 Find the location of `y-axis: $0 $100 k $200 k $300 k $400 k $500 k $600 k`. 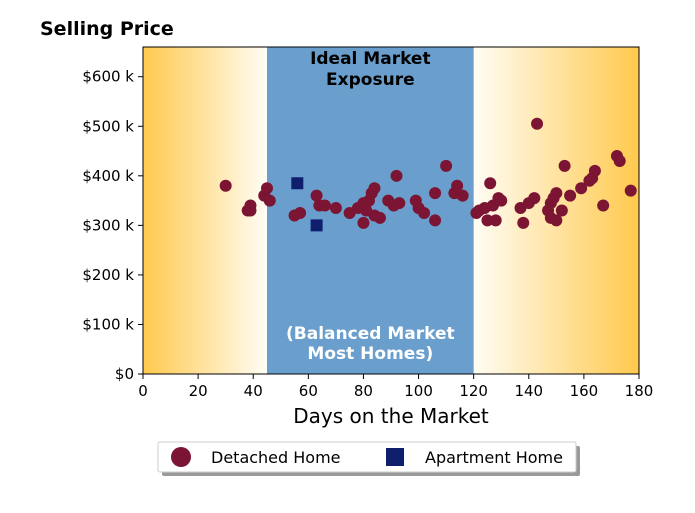

y-axis: $0 $100 k $200 k $300 k $400 k $500 k $600 k is located at coordinates (112, 225).